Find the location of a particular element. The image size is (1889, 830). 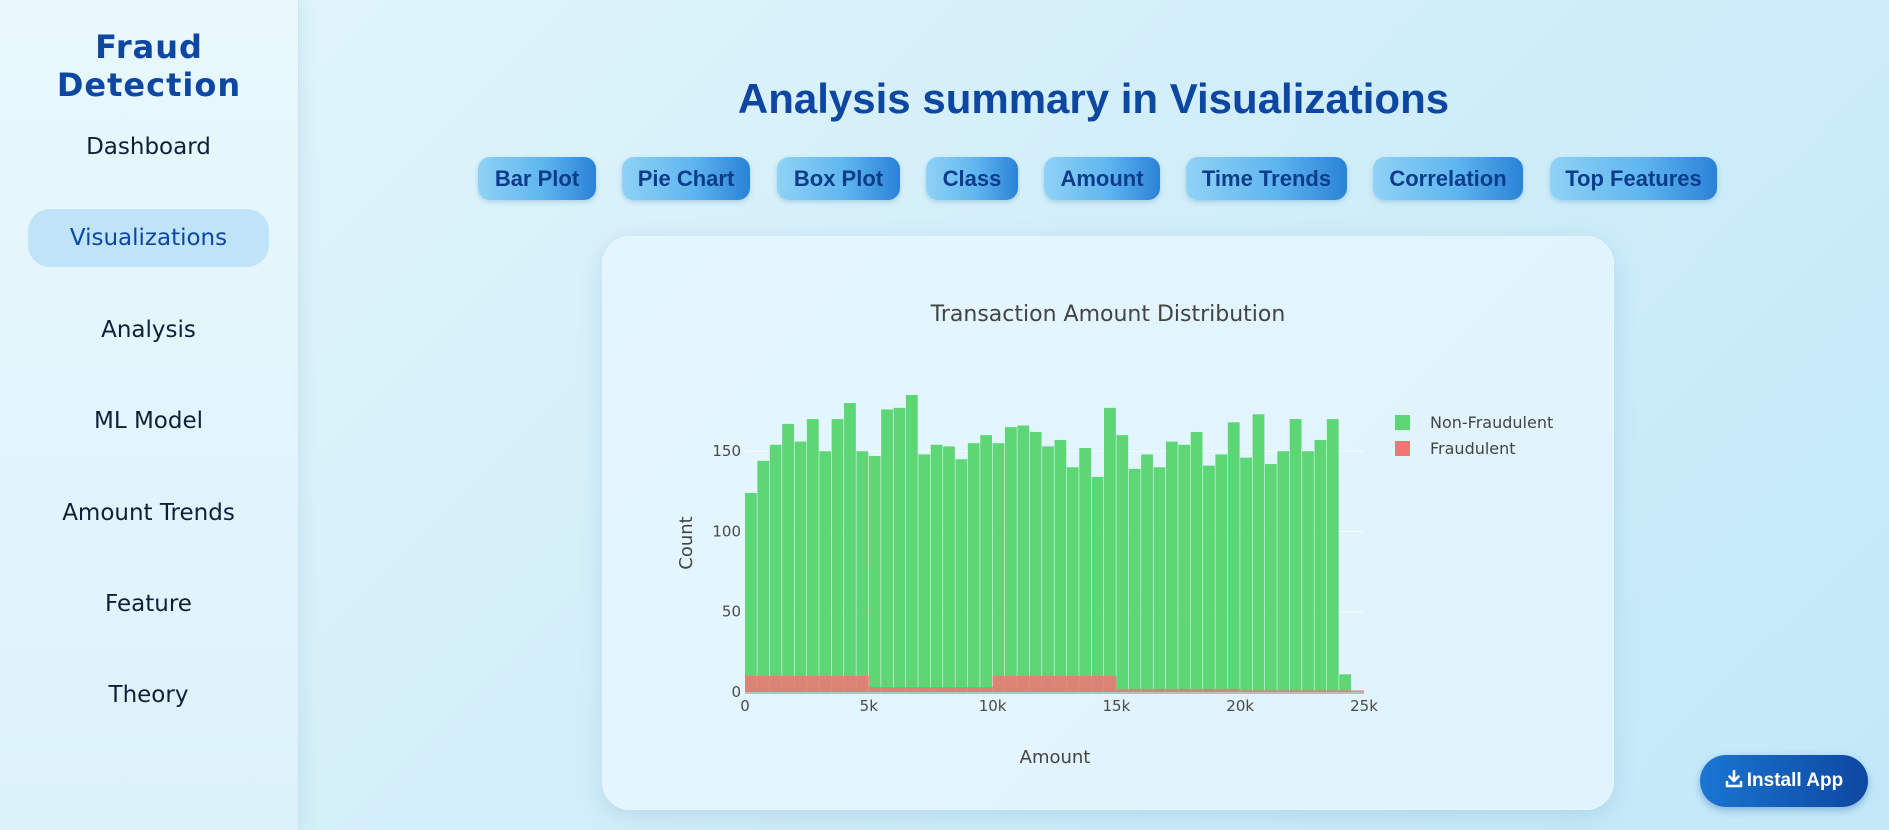

tab-box-plot: Box Plot is located at coordinates (838, 178).